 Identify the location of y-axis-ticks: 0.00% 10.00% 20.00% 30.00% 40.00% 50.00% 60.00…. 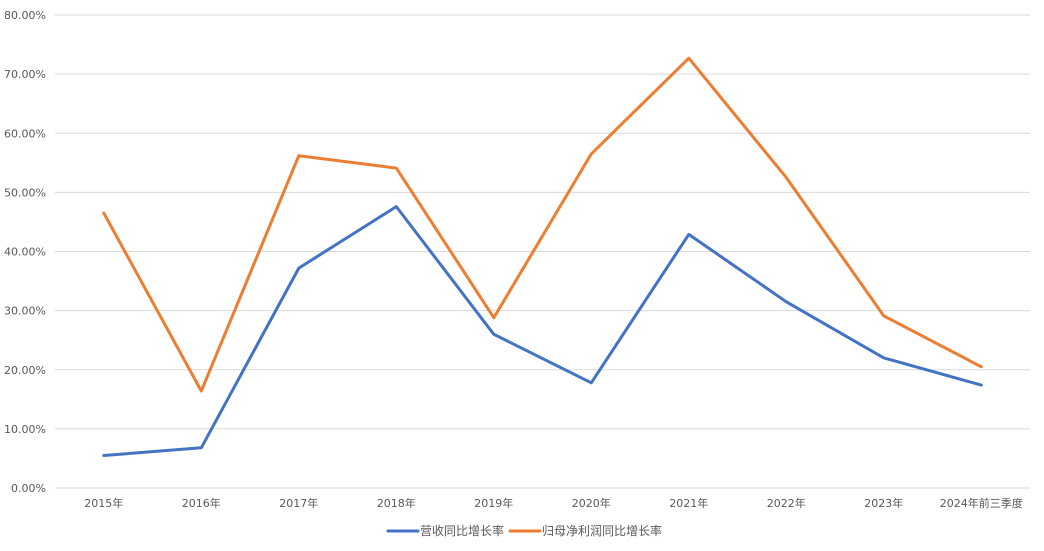
(25, 252).